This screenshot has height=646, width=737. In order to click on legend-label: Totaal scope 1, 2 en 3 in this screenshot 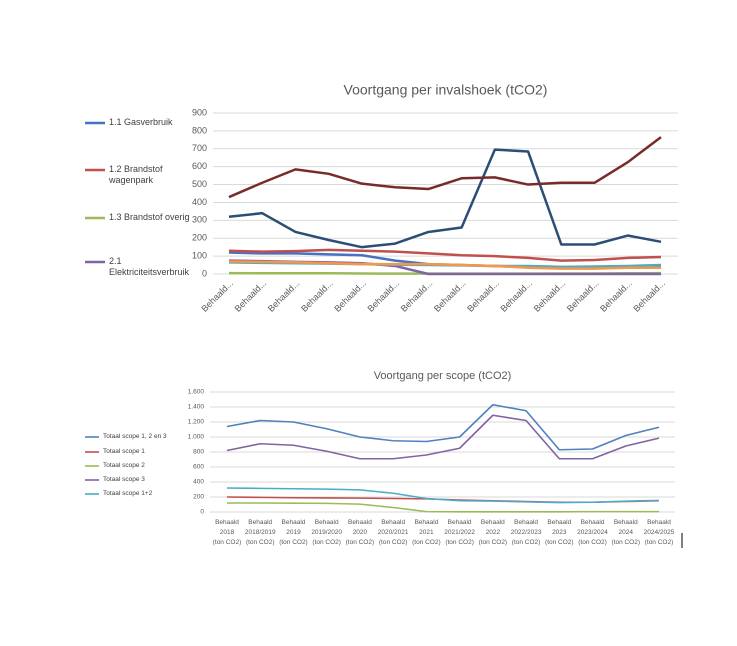, I will do `click(135, 436)`.